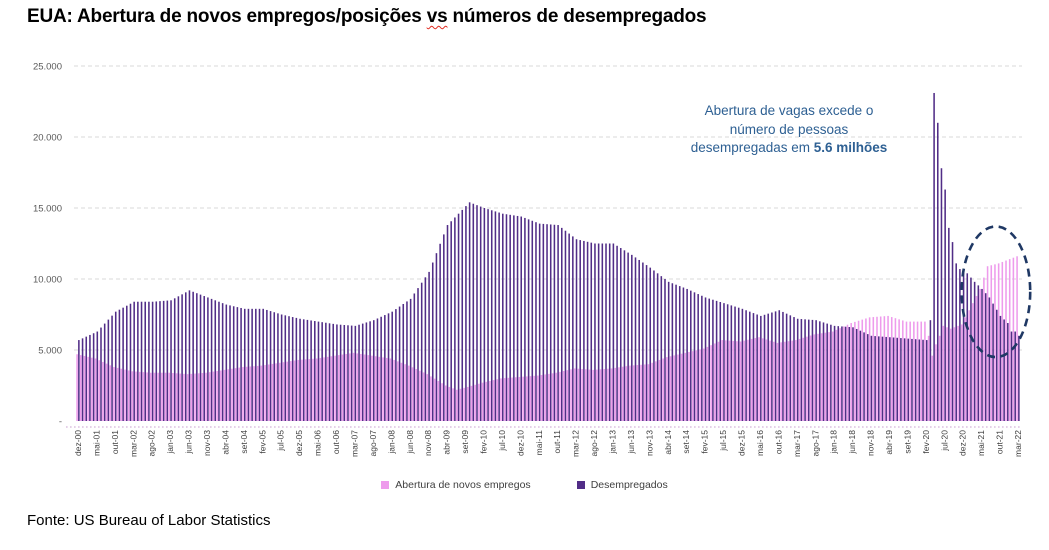  What do you see at coordinates (524, 485) in the screenshot?
I see `chart-legend: Abertura de novos empregos Desempregados` at bounding box center [524, 485].